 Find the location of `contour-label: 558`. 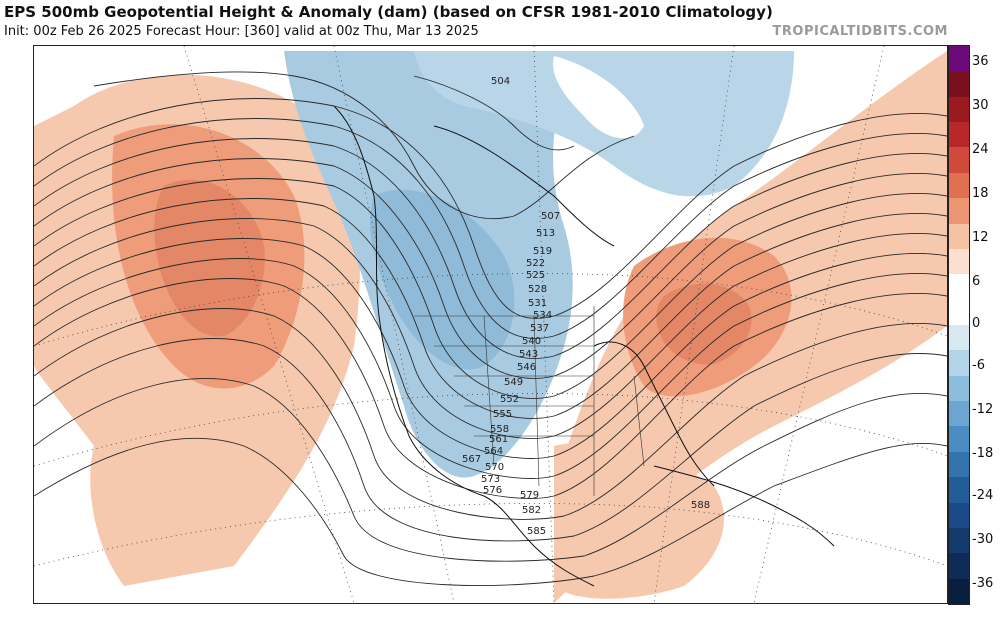

contour-label: 558 is located at coordinates (499, 429).